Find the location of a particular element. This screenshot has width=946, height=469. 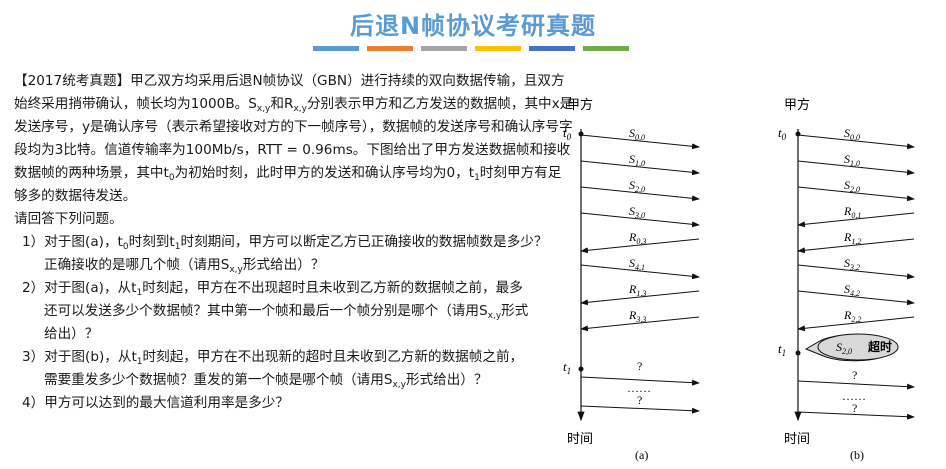

question-1-cont: 正确接收的是哪几个帧（请用Sx,y形式给出）？ is located at coordinates (184, 266).